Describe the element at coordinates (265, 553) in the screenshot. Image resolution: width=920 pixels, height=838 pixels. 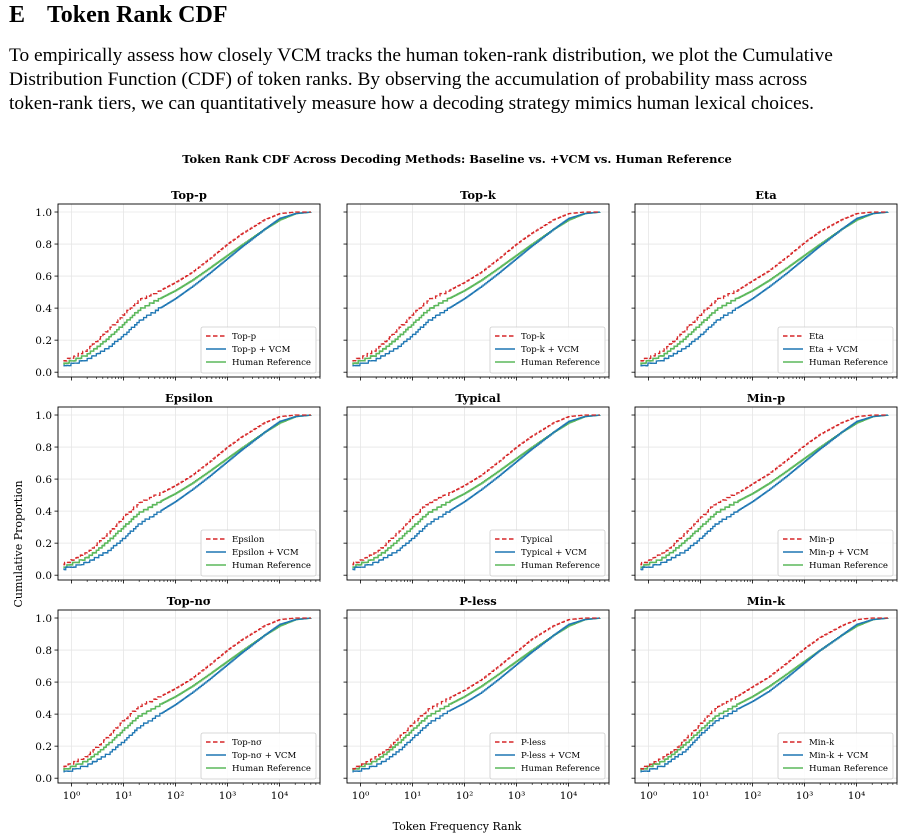
I see `legend-entry-vcm-label: Epsilon + VCM` at that location.